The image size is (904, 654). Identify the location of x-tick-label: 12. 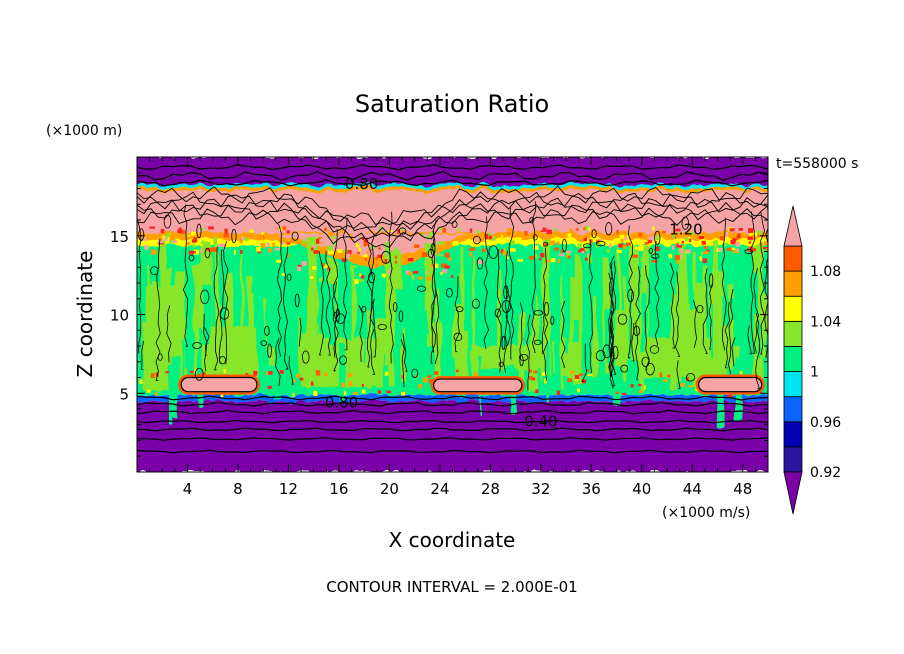
(288, 489).